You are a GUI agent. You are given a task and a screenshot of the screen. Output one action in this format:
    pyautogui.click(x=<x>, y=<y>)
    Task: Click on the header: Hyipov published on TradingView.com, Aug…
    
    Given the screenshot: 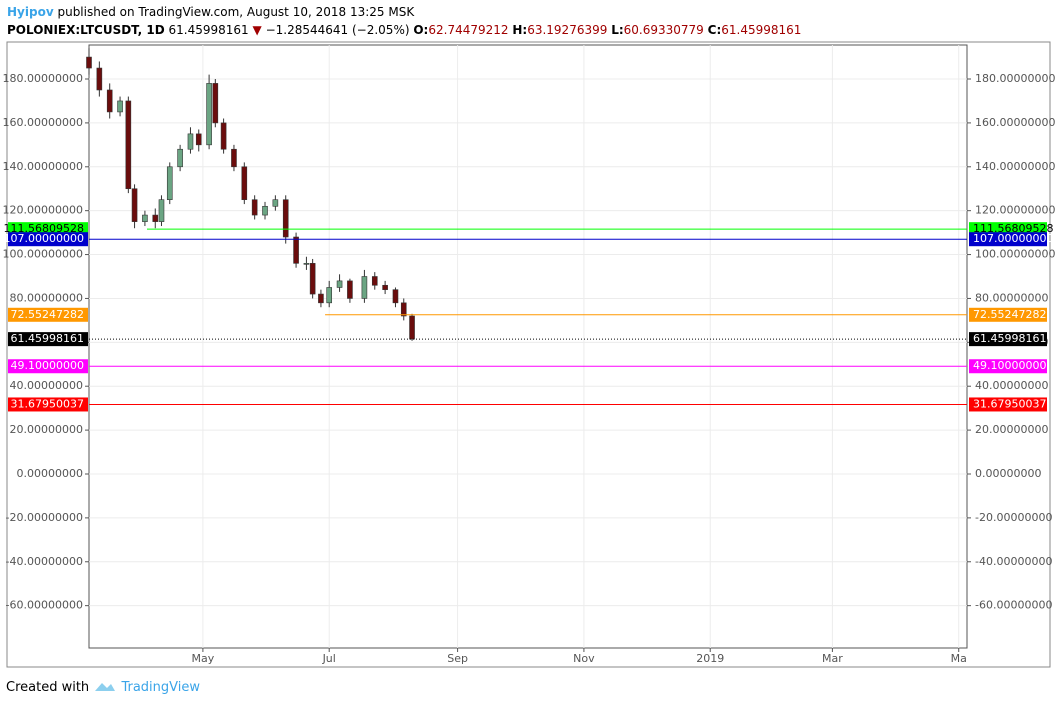 What is the action you would take?
    pyautogui.click(x=404, y=21)
    